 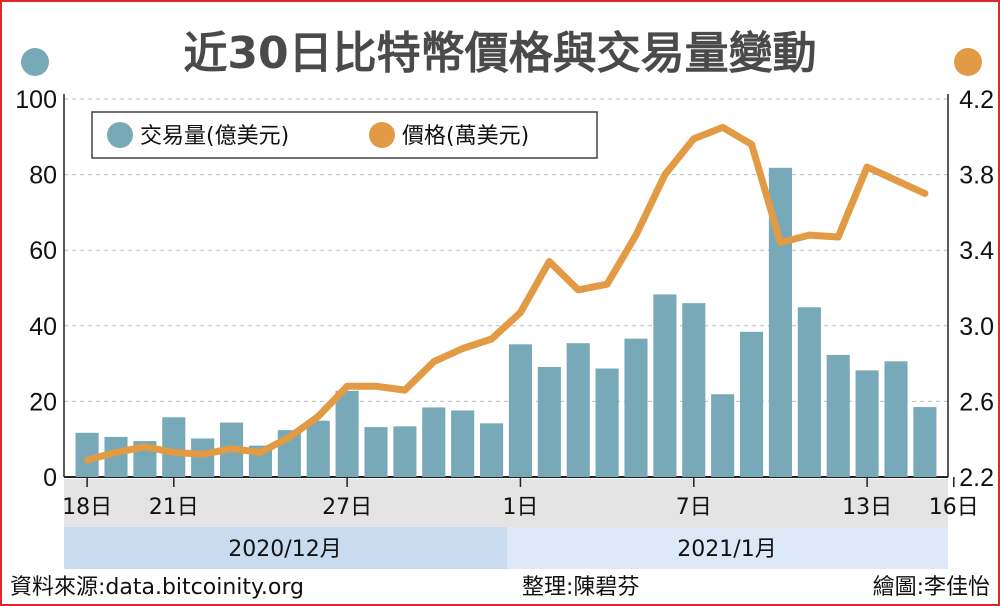 I want to click on left-tick-label: 0, so click(x=50, y=478).